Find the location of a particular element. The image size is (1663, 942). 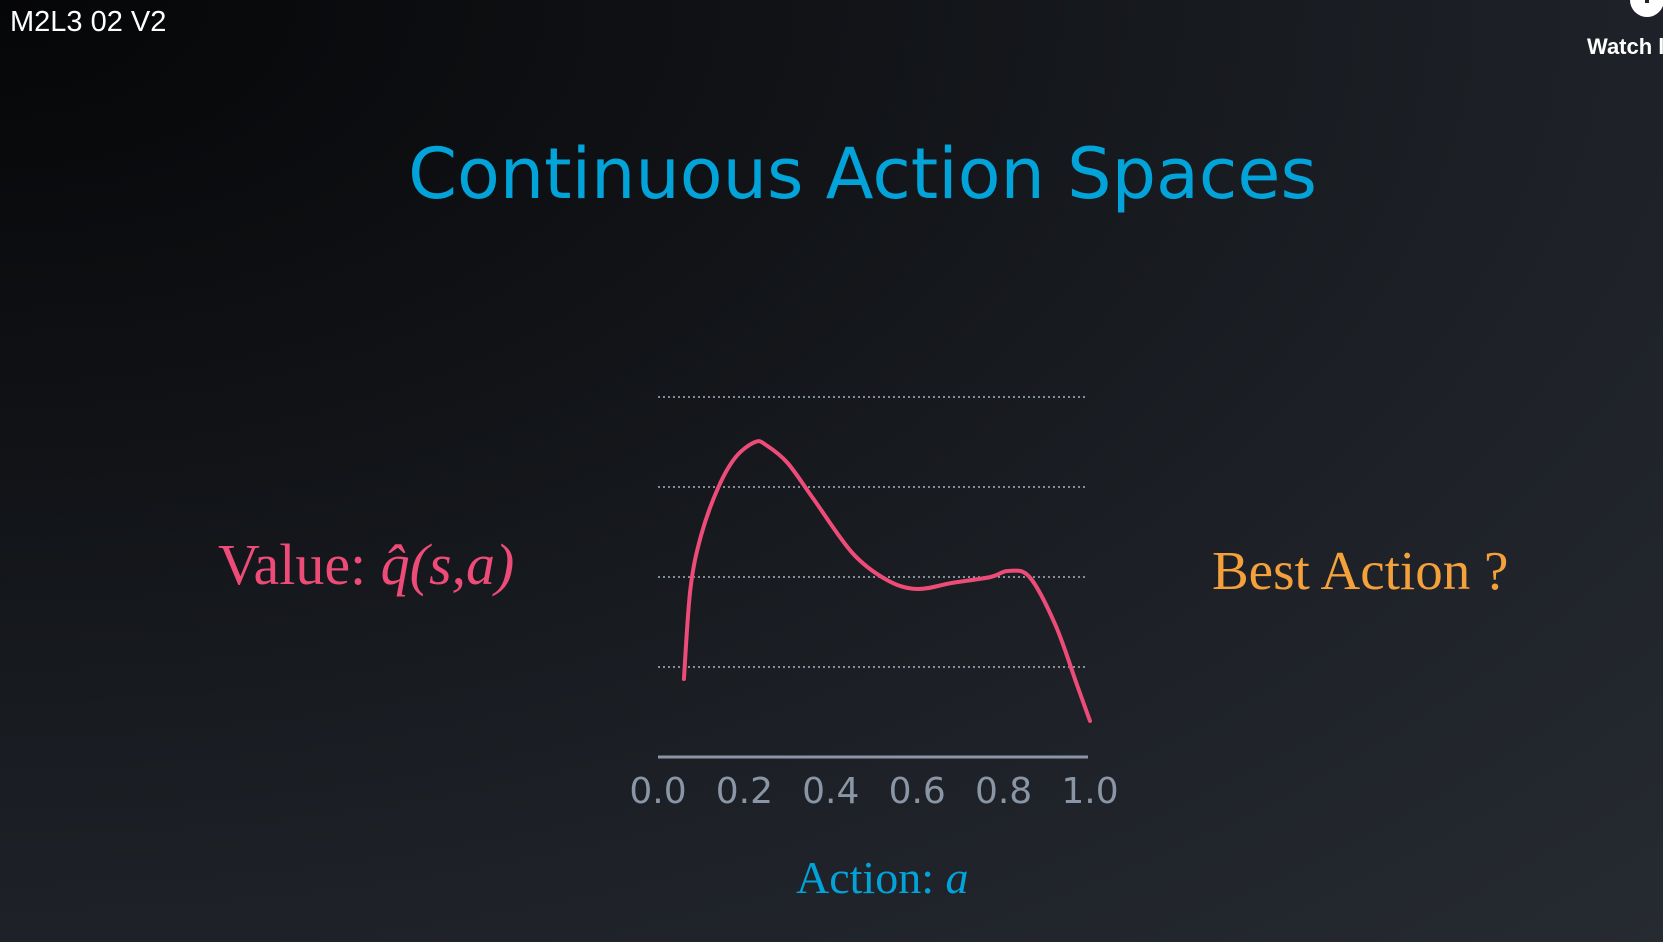

watch-later-label: Watch l is located at coordinates (1625, 46).